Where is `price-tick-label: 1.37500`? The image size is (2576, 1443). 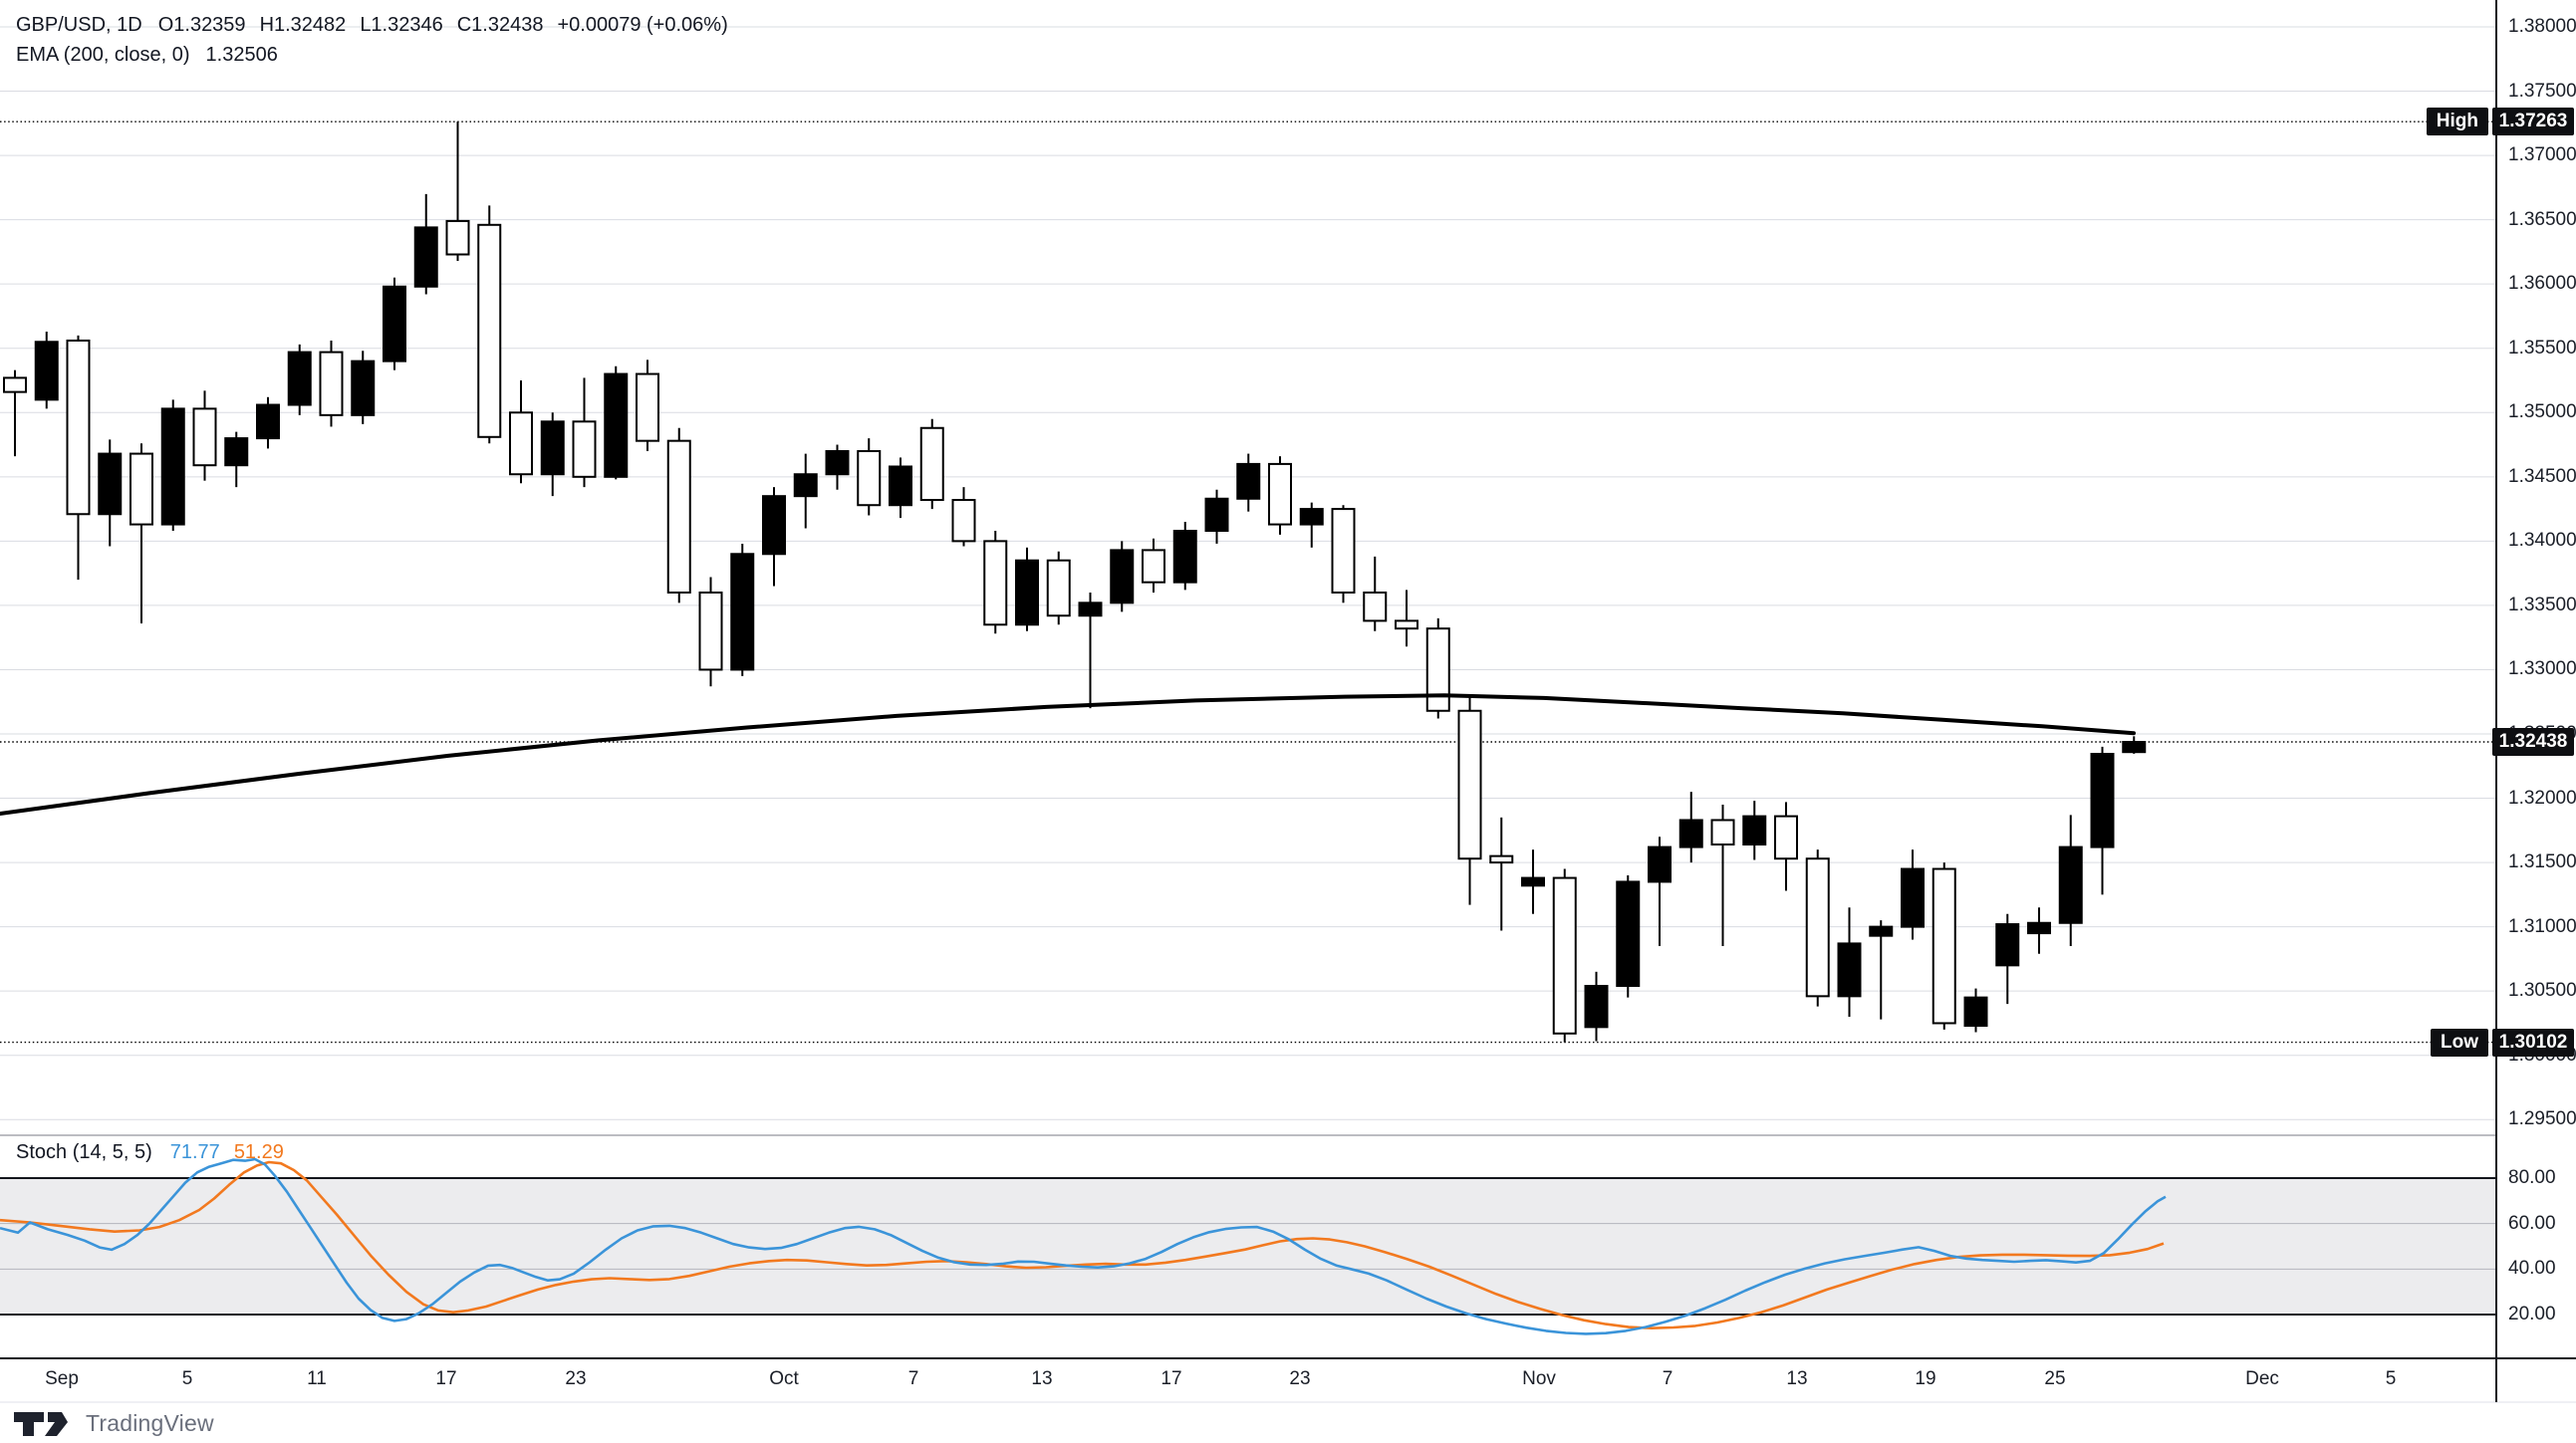
price-tick-label: 1.37500 is located at coordinates (2542, 91).